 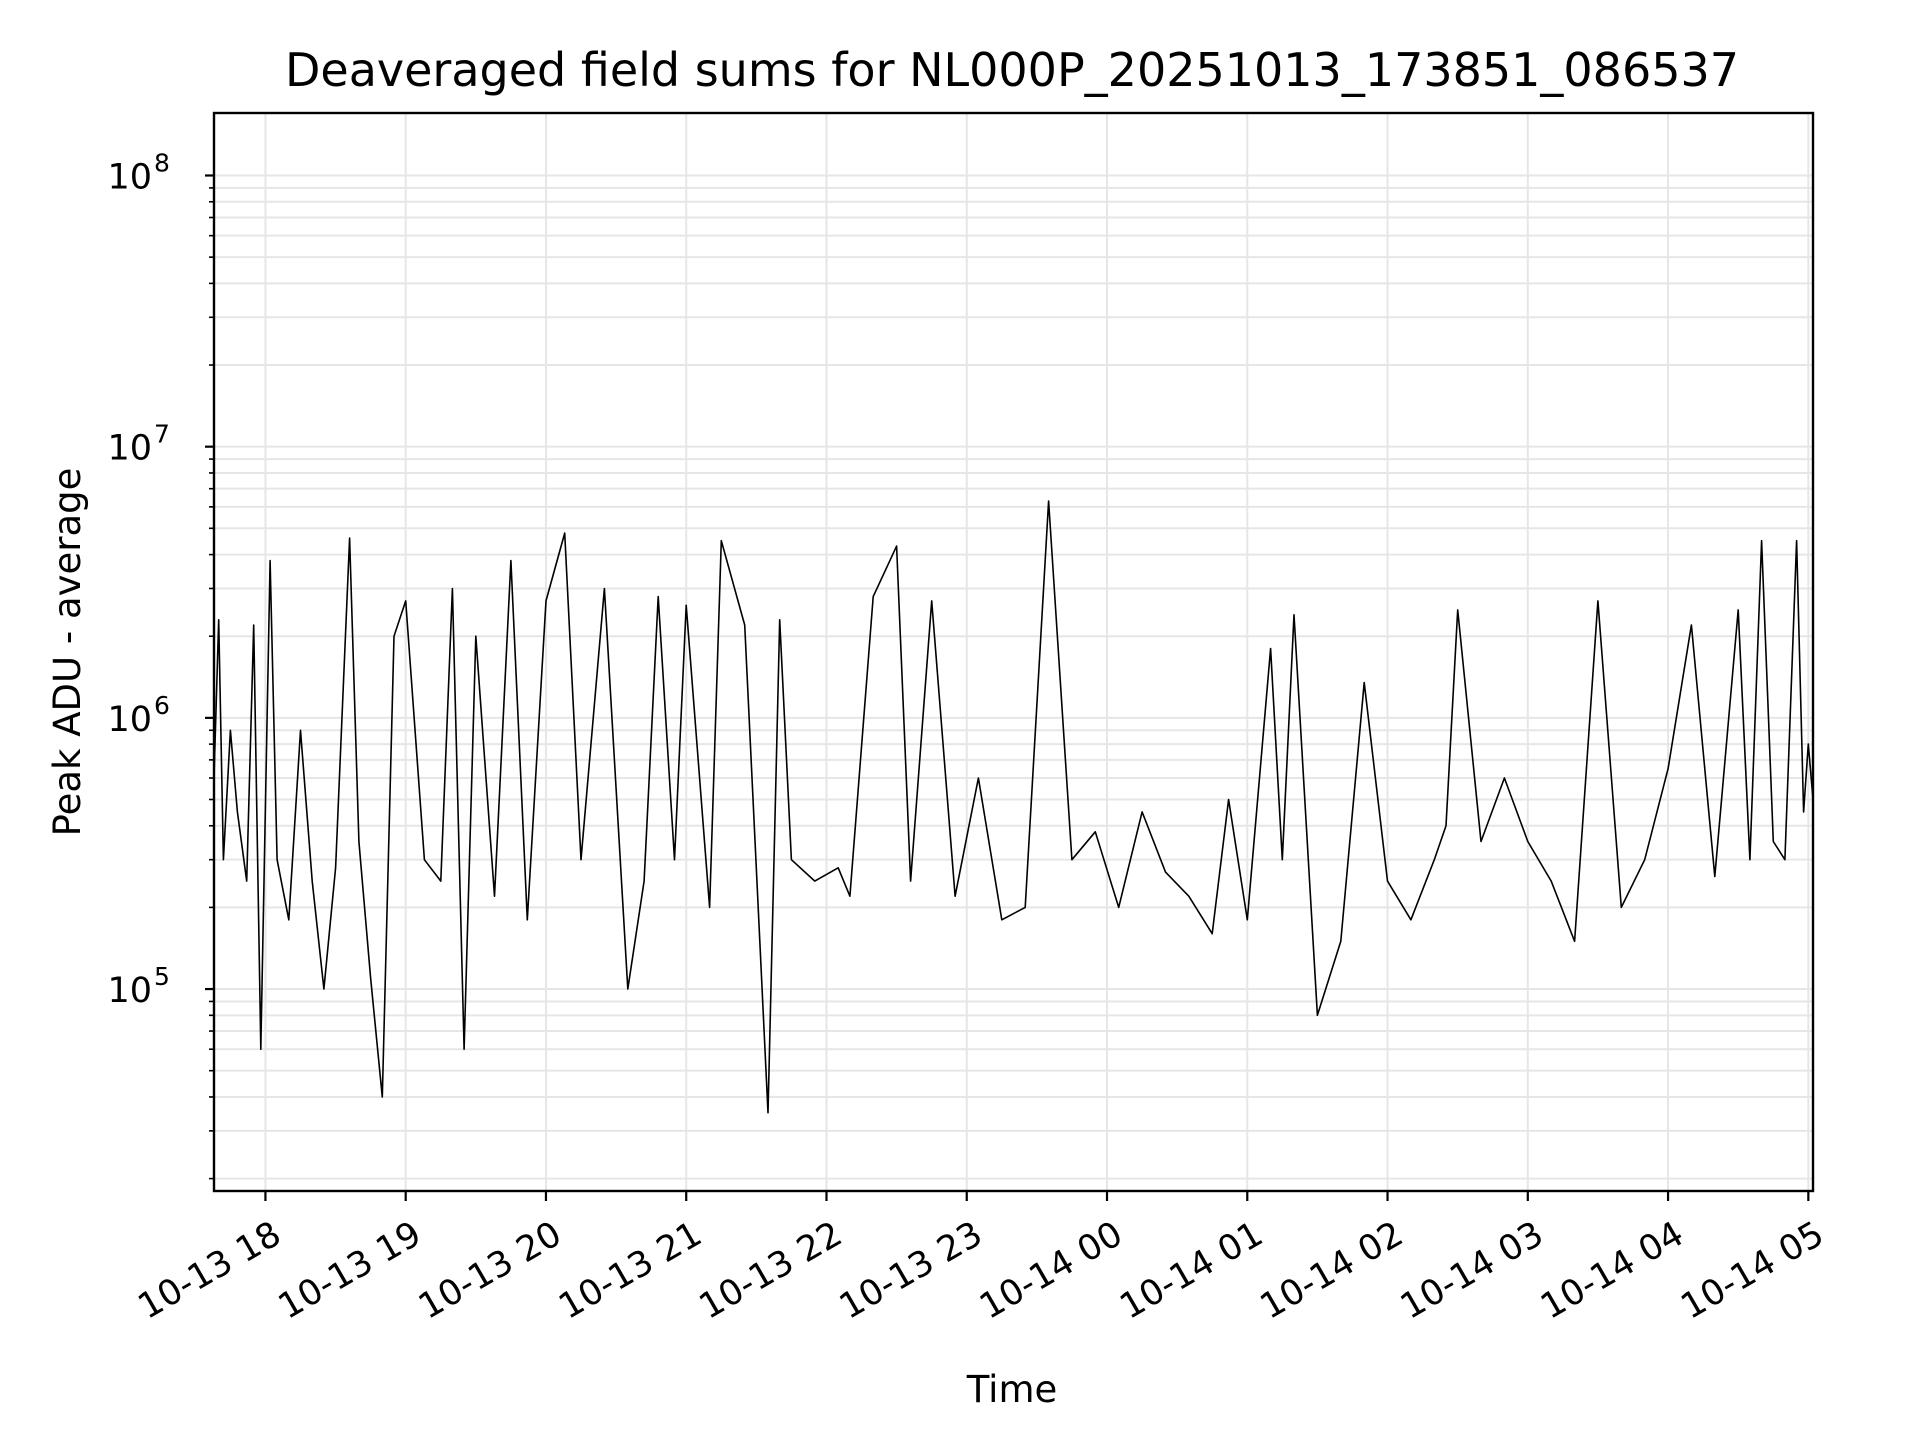 I want to click on y-axis-label: Peak ADU - average, so click(x=67, y=652).